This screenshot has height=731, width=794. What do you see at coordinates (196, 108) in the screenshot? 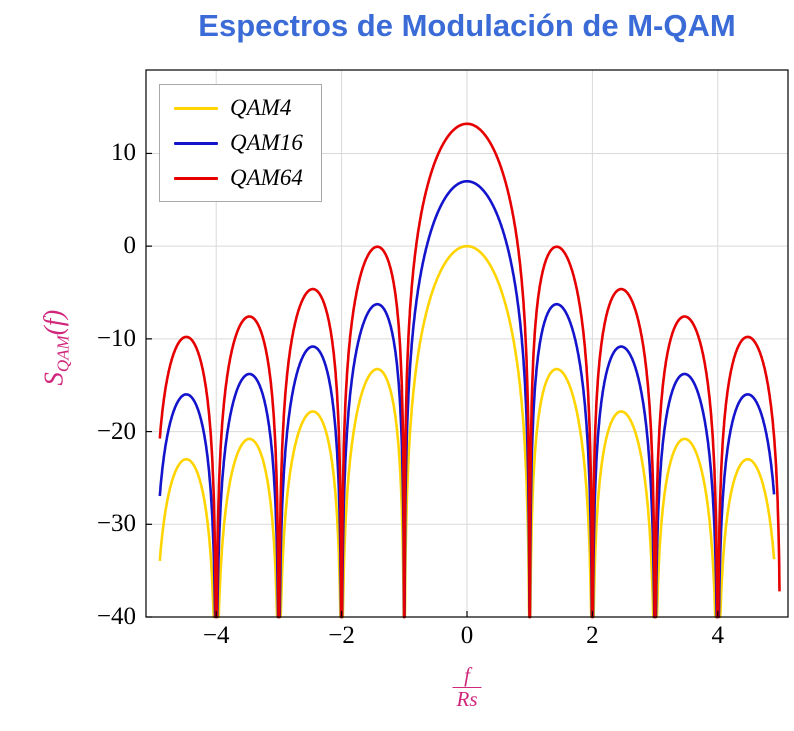
I see `legend-line-qam4-icon` at bounding box center [196, 108].